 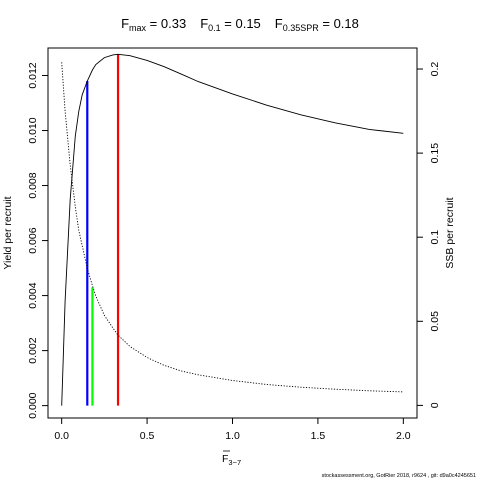 What do you see at coordinates (33, 240) in the screenshot?
I see `y-left-tick-label: 0.006` at bounding box center [33, 240].